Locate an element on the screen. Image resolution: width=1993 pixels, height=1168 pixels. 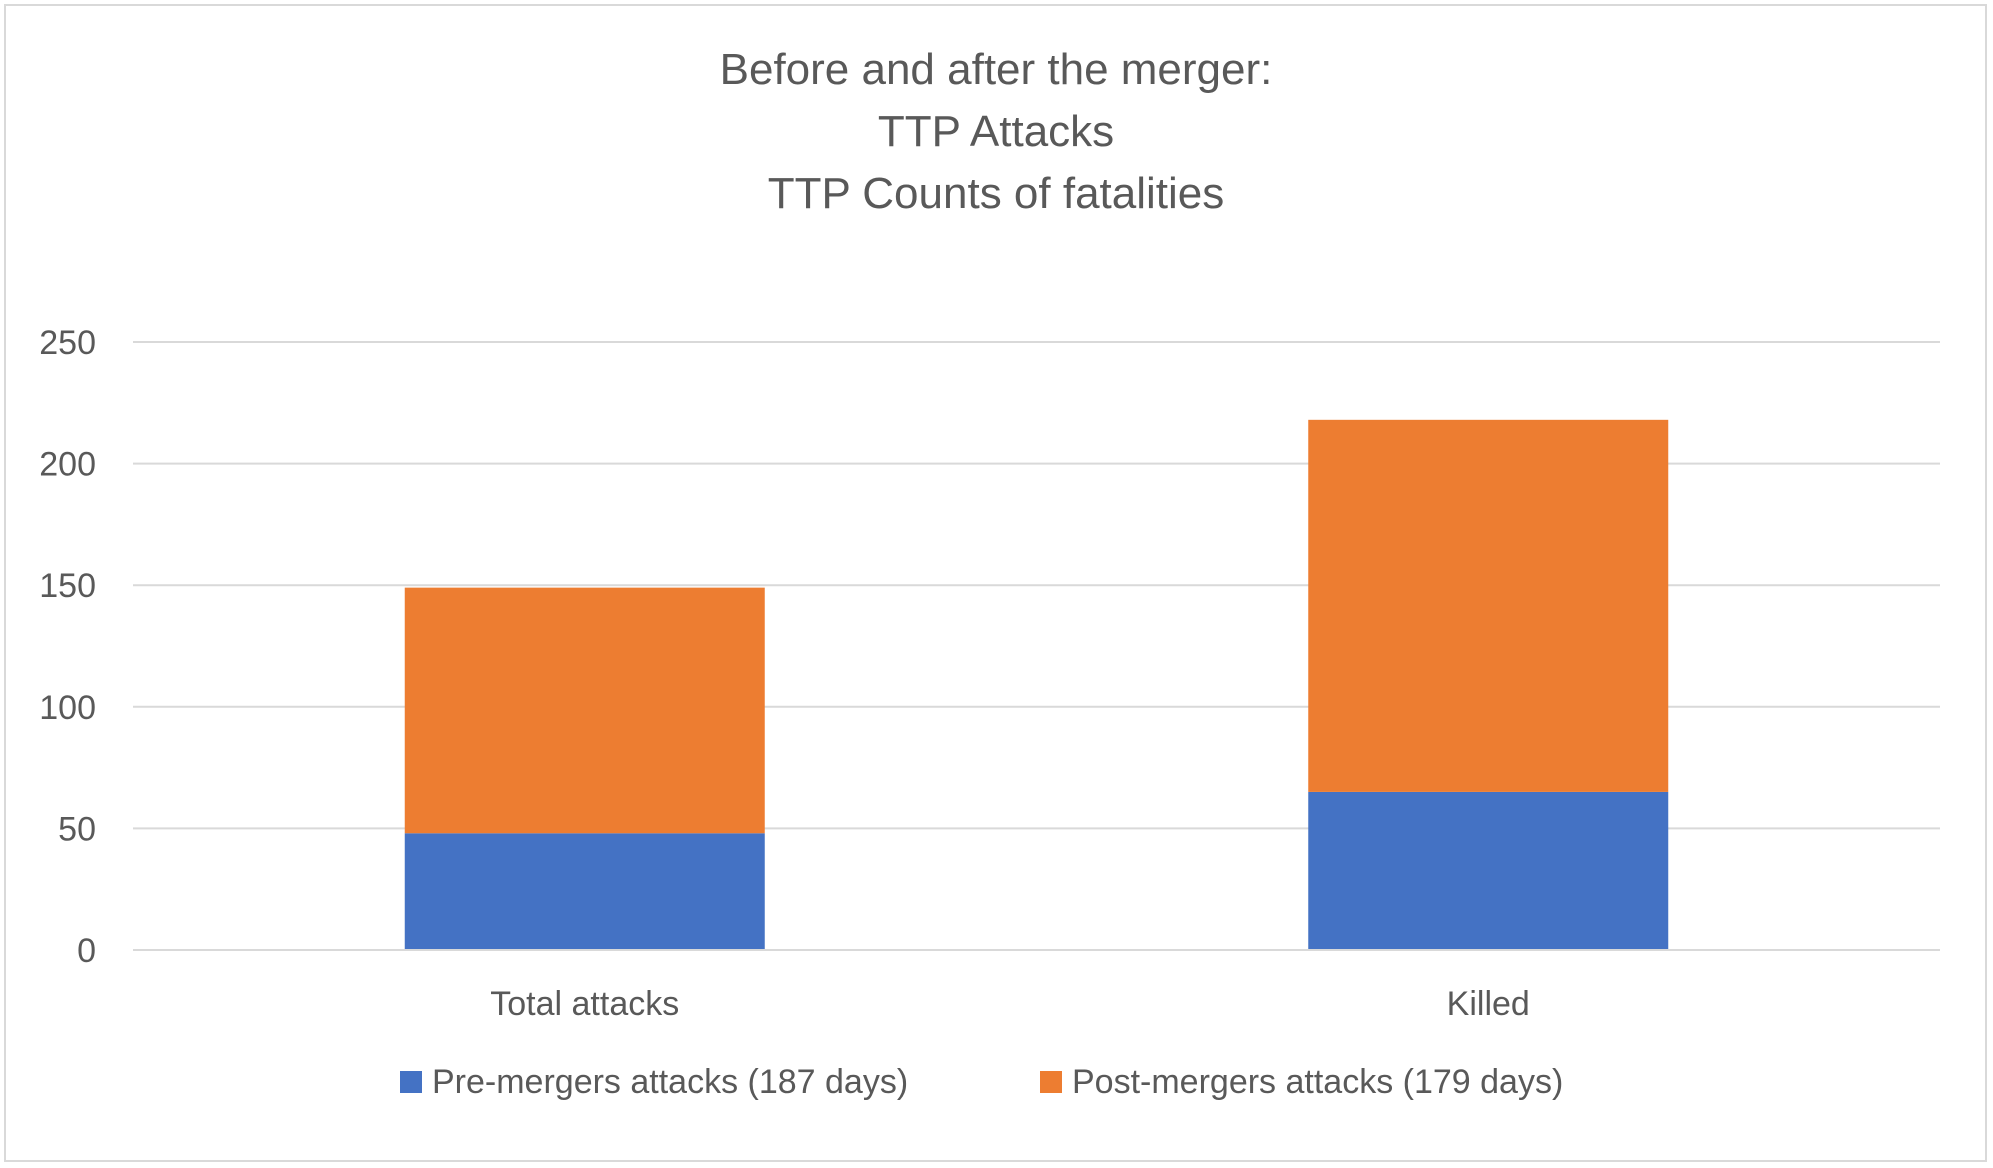
chart-title-line-2: TTP Attacks is located at coordinates (996, 131).